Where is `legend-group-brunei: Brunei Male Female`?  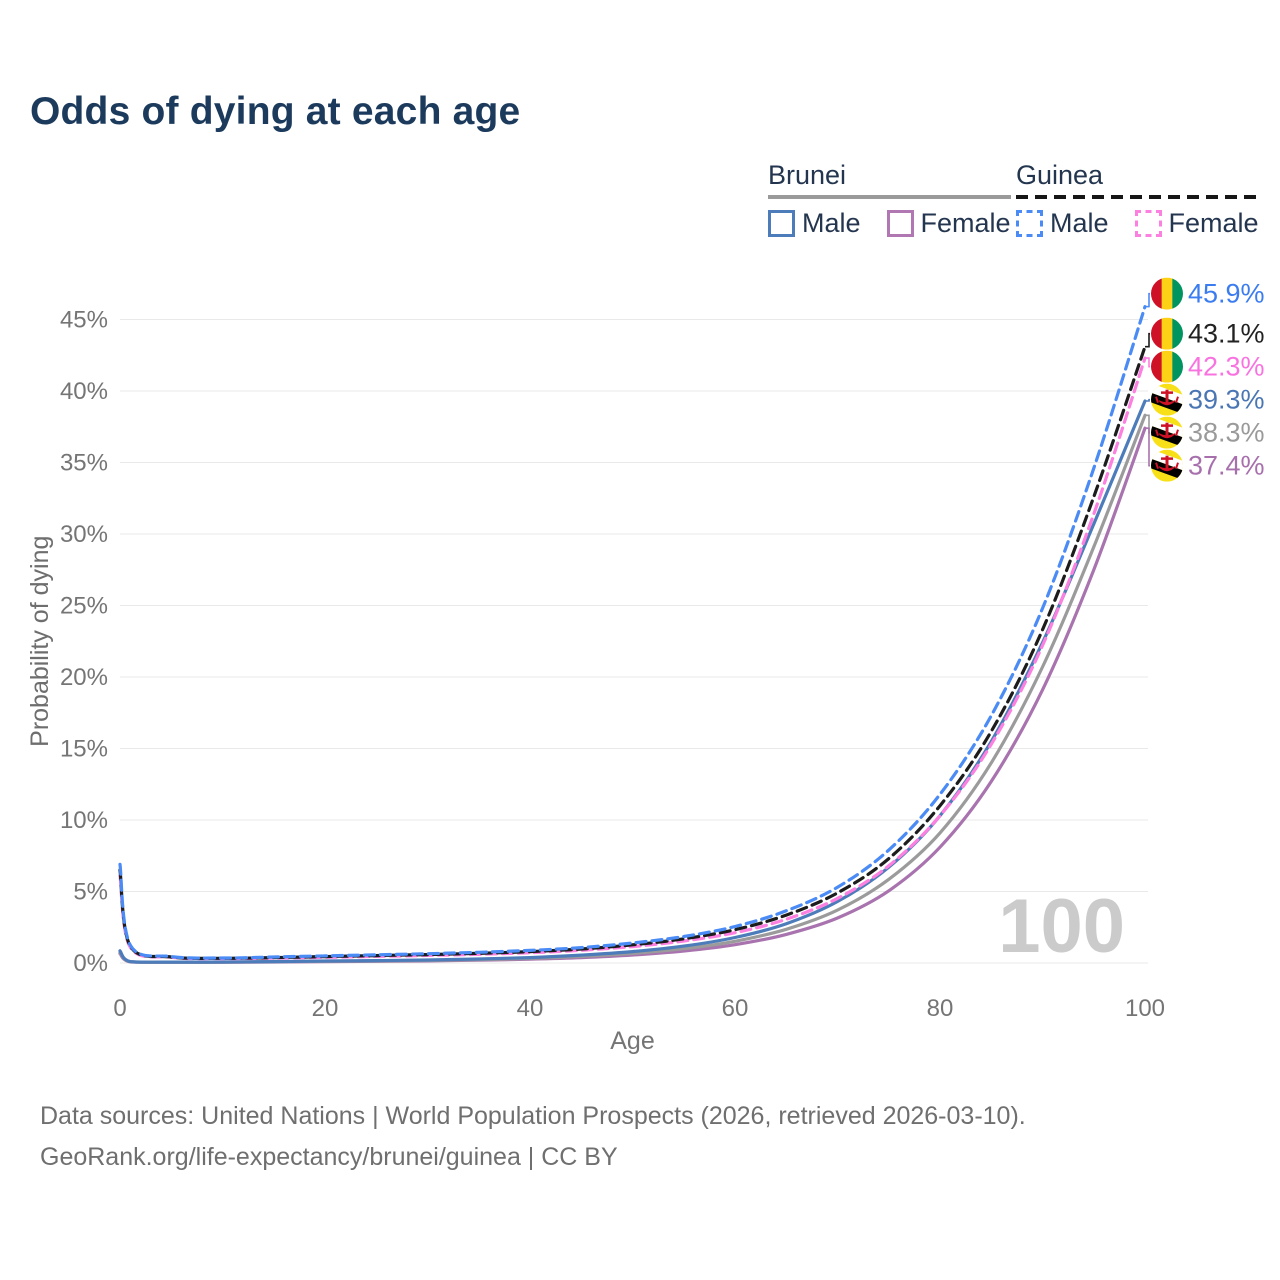
legend-group-brunei: Brunei Male Female is located at coordinates (889, 199).